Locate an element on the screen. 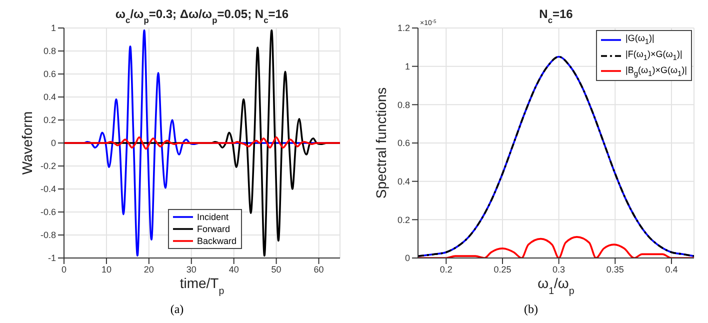 The height and width of the screenshot is (323, 708). x-tick-label: 50 is located at coordinates (276, 269).